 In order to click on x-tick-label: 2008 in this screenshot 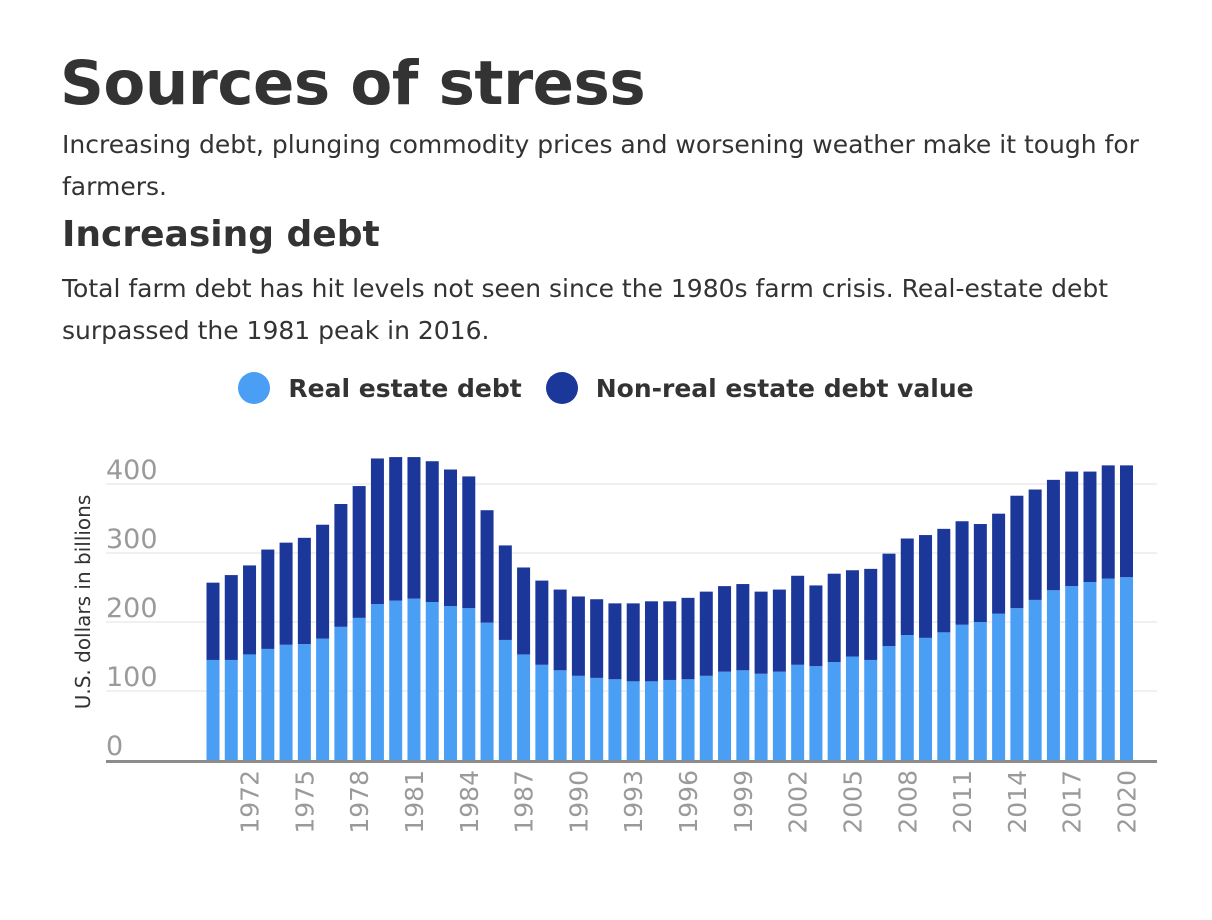, I will do `click(907, 802)`.